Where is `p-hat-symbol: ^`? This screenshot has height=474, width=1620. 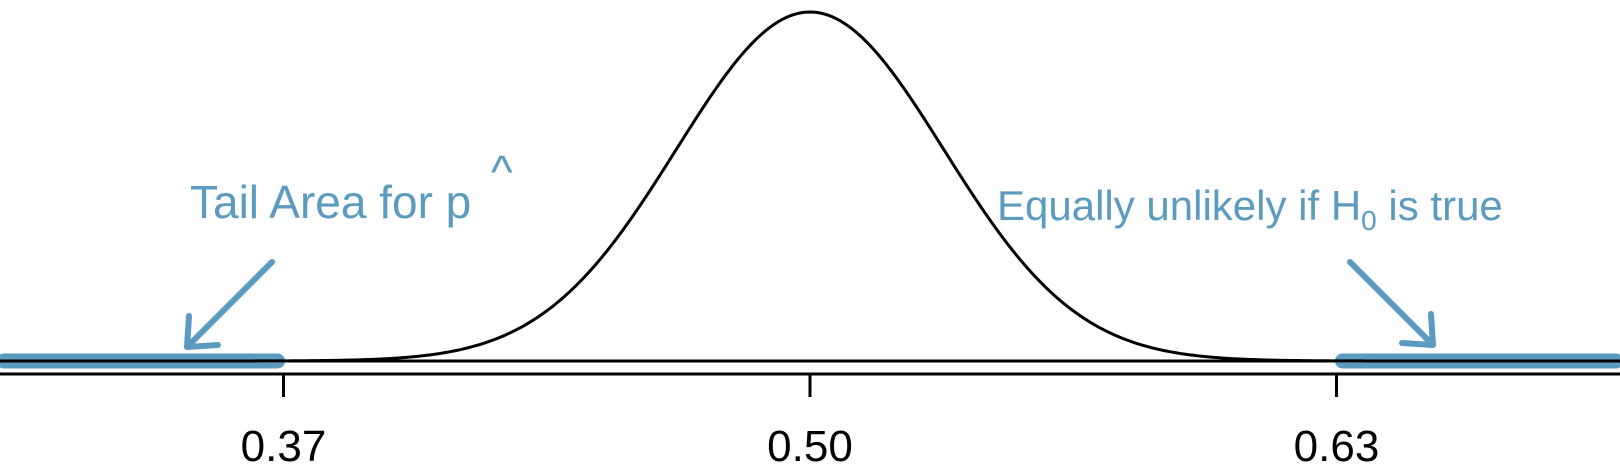
p-hat-symbol: ^ is located at coordinates (502, 172).